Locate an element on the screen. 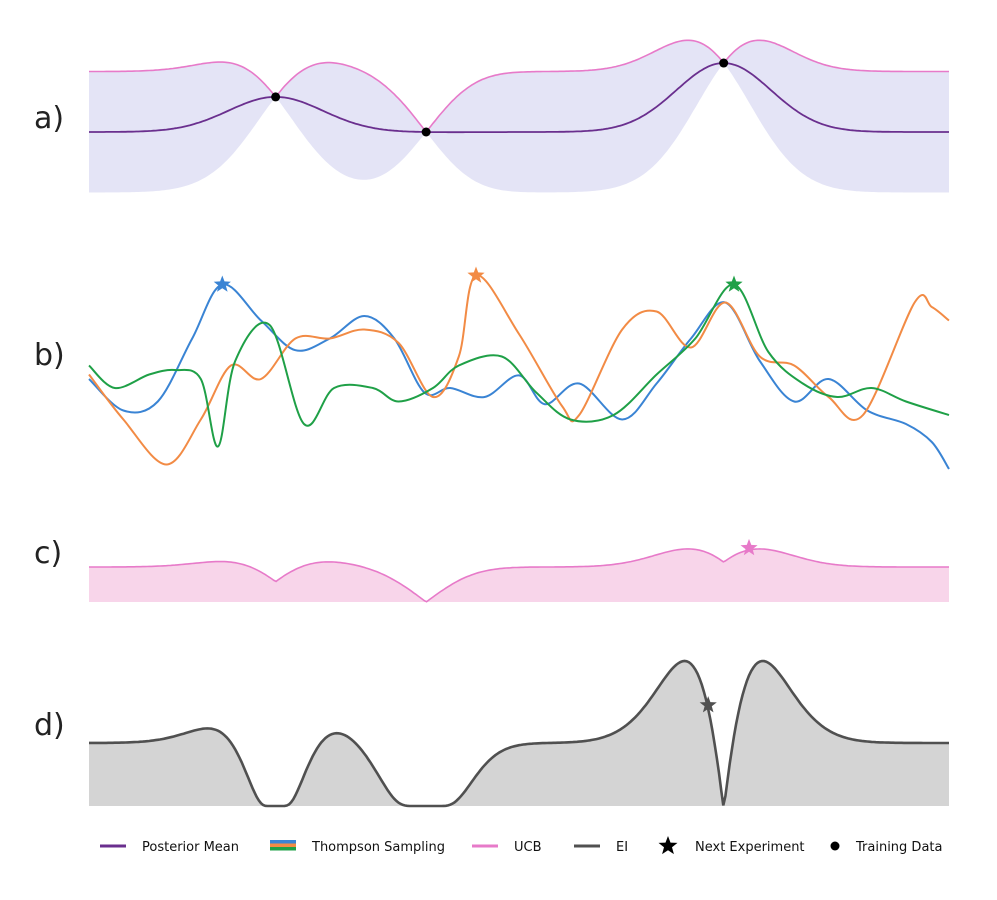 The image size is (997, 900). ucb-area is located at coordinates (519, 575).